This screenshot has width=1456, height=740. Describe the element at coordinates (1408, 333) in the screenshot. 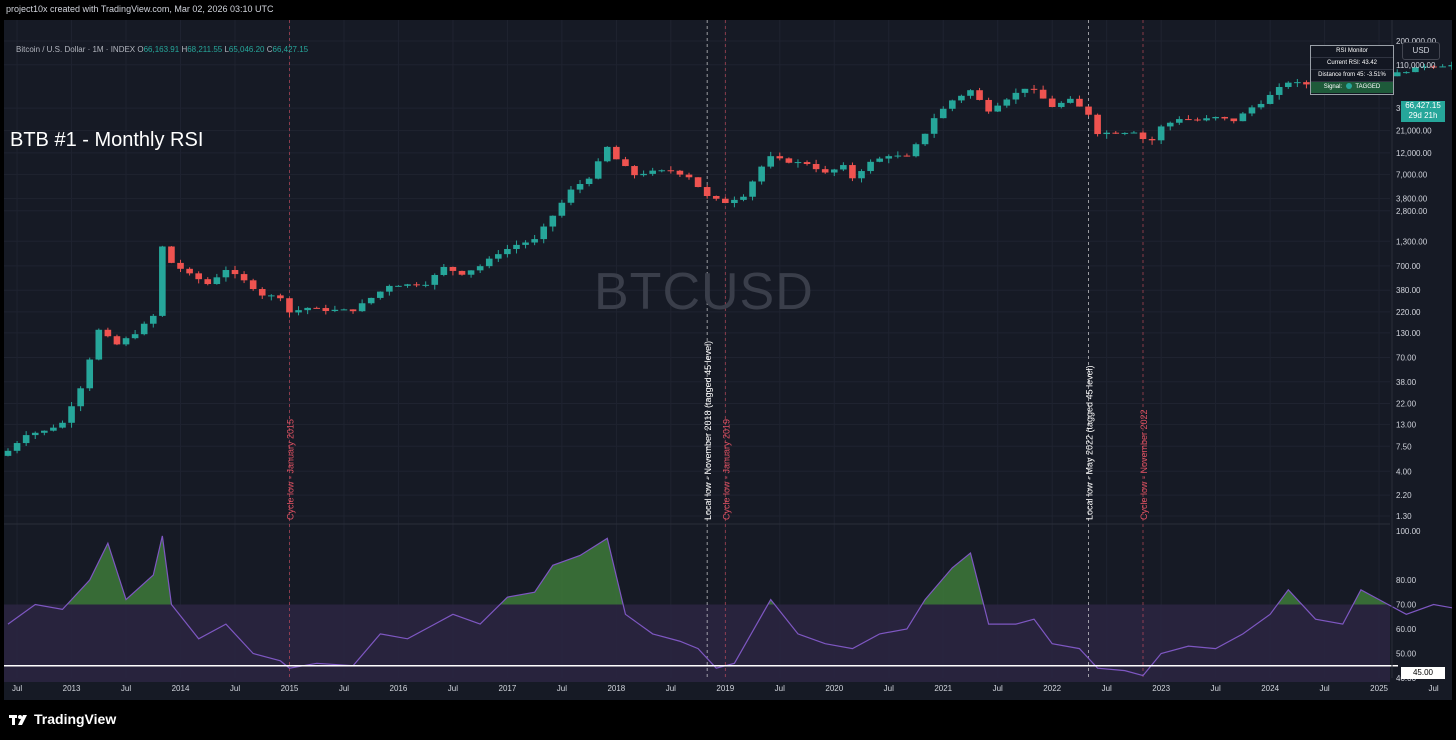

I see `price-tick-label: 130.00` at that location.